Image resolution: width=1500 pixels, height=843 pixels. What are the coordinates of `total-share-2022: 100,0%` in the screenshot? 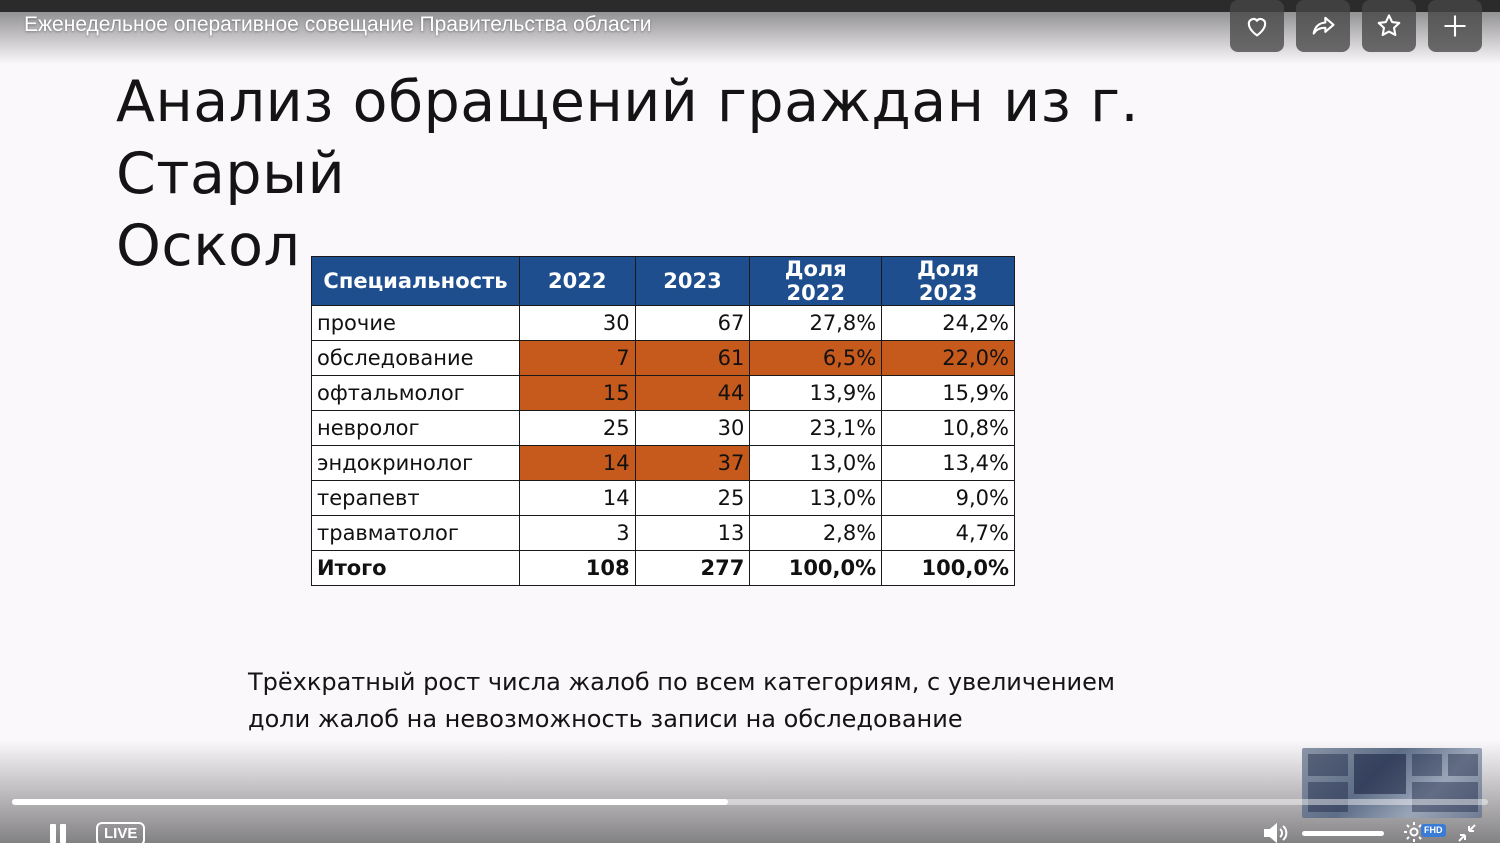 It's located at (816, 568).